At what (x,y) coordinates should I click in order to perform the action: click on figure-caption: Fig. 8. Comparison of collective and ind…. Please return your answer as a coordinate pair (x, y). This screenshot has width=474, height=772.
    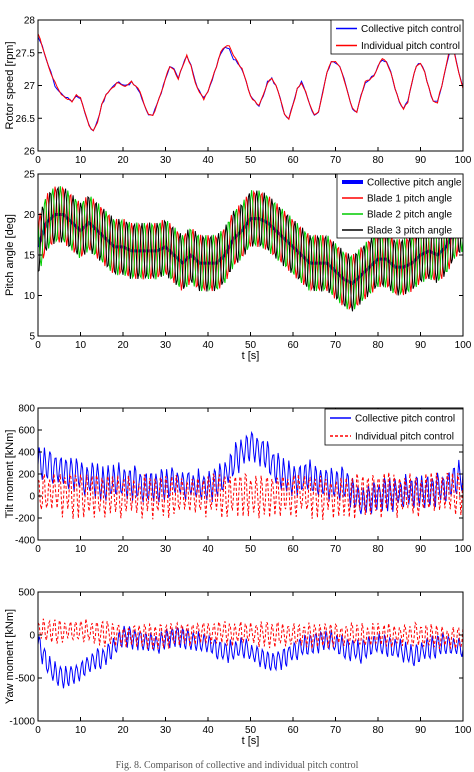
    Looking at the image, I should click on (237, 765).